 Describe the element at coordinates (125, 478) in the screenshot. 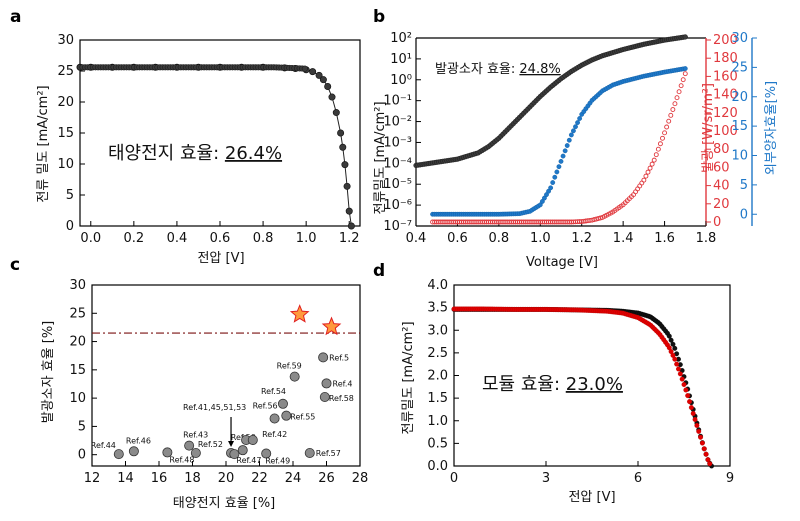

I see `panel-c-x-tick-label: 14` at that location.